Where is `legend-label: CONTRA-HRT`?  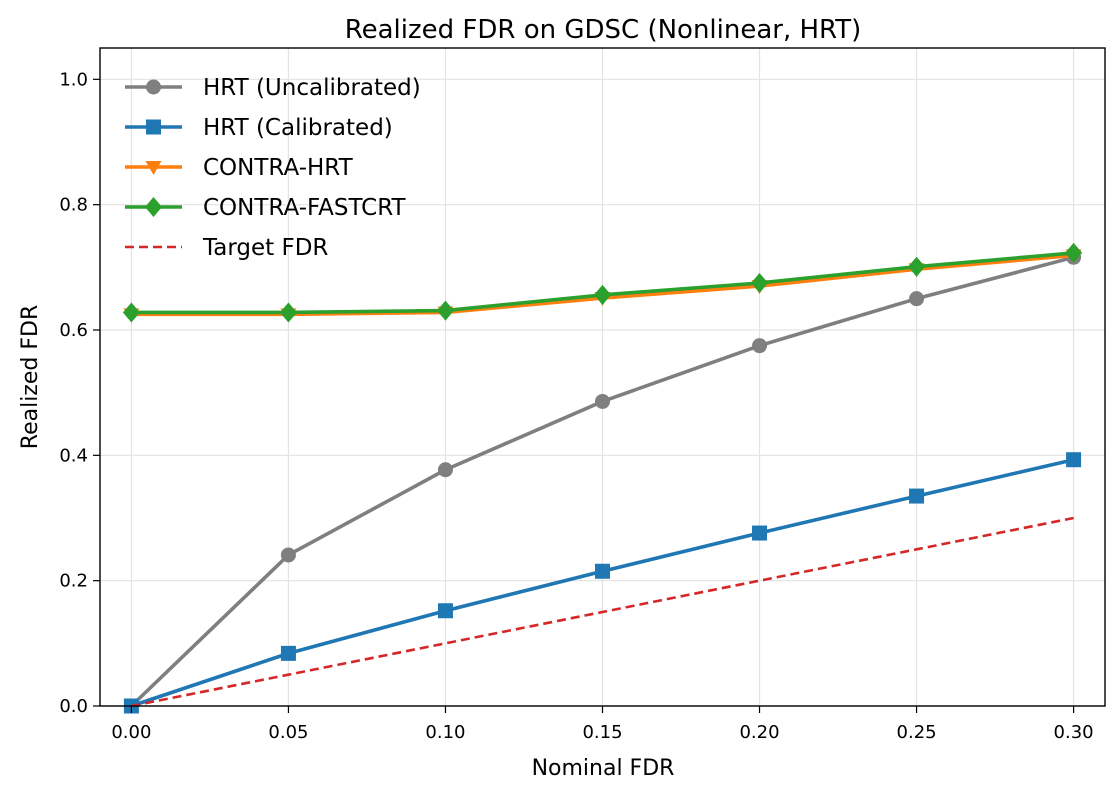 legend-label: CONTRA-HRT is located at coordinates (278, 168).